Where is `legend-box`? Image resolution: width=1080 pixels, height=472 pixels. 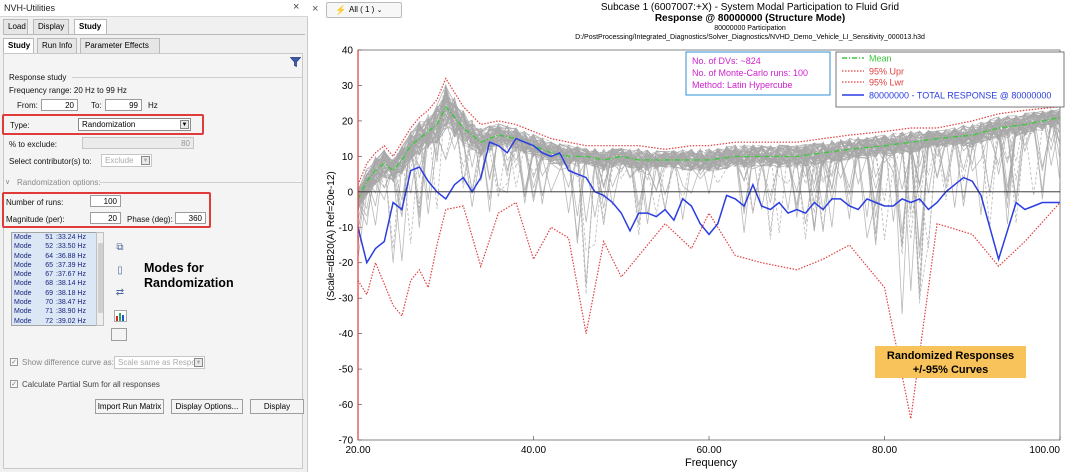 legend-box is located at coordinates (950, 79).